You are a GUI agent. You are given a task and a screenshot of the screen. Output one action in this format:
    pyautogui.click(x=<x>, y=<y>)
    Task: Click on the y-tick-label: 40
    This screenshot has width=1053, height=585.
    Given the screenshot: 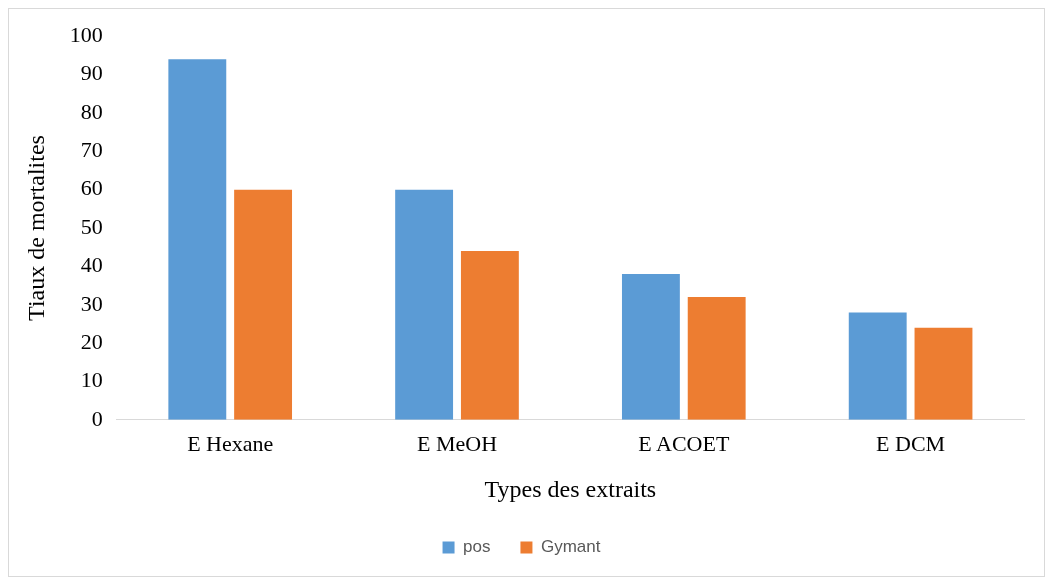 What is the action you would take?
    pyautogui.click(x=91, y=265)
    